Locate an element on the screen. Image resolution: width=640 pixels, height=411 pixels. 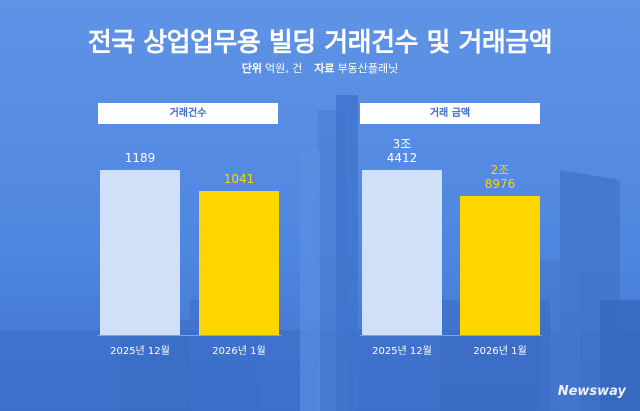
value-label-0-1: 1041 is located at coordinates (239, 178).